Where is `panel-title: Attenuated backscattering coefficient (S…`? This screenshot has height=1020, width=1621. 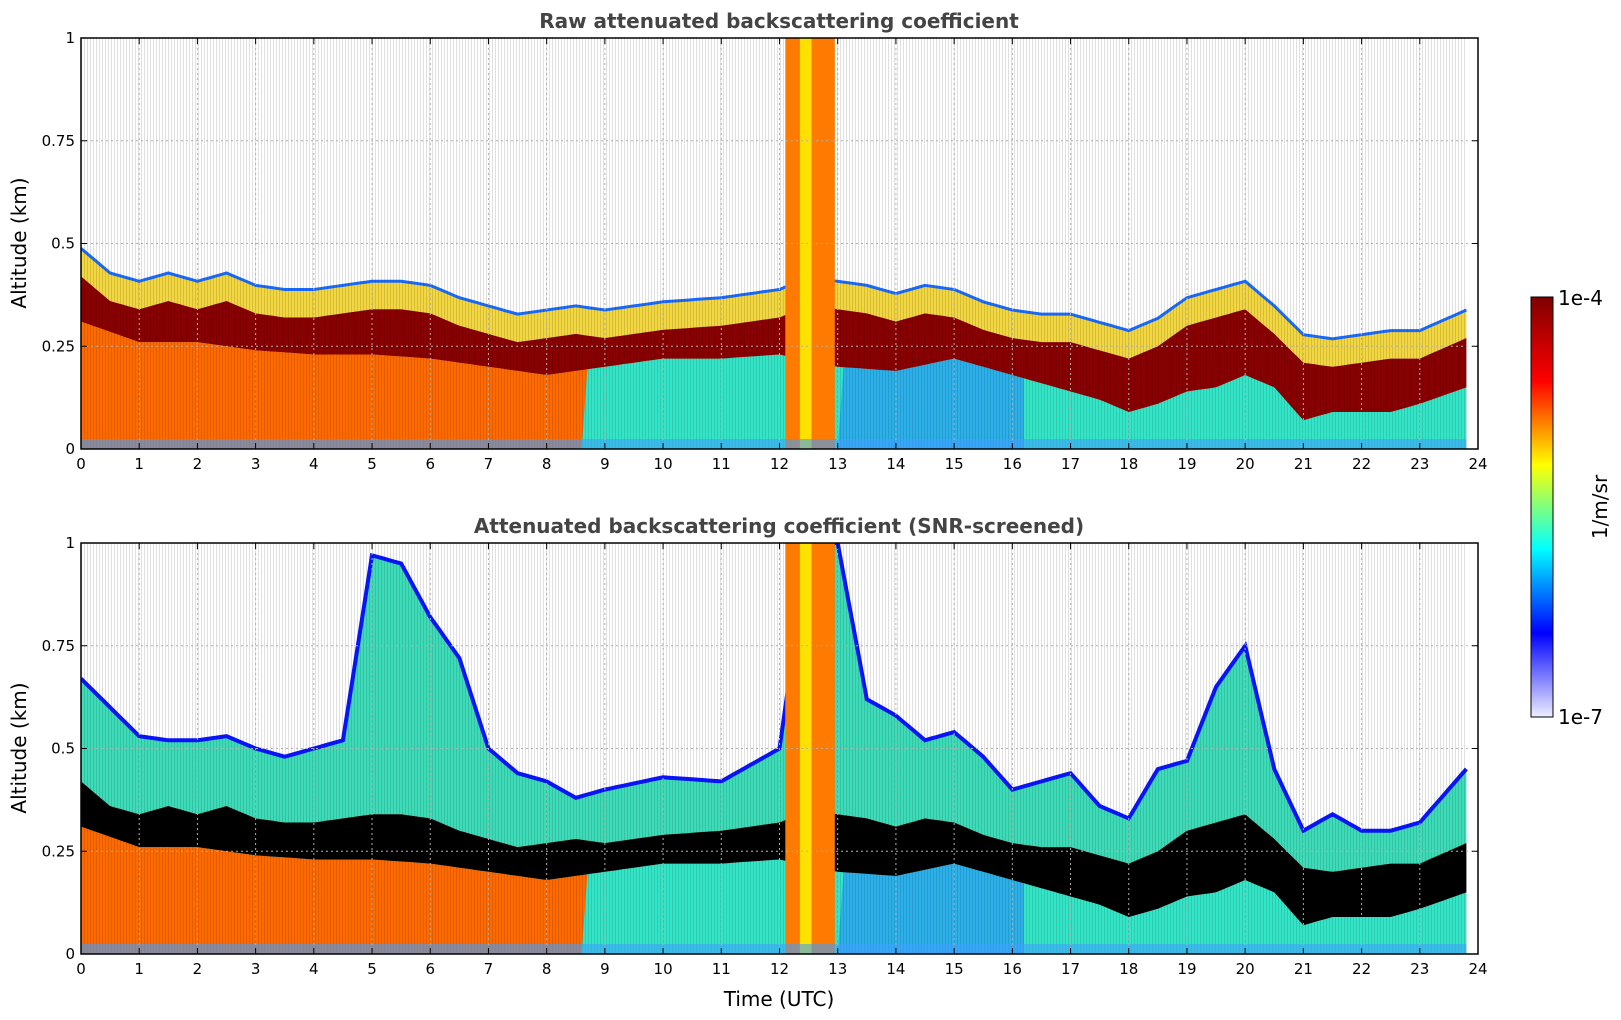 panel-title: Attenuated backscattering coefficient (S… is located at coordinates (779, 526).